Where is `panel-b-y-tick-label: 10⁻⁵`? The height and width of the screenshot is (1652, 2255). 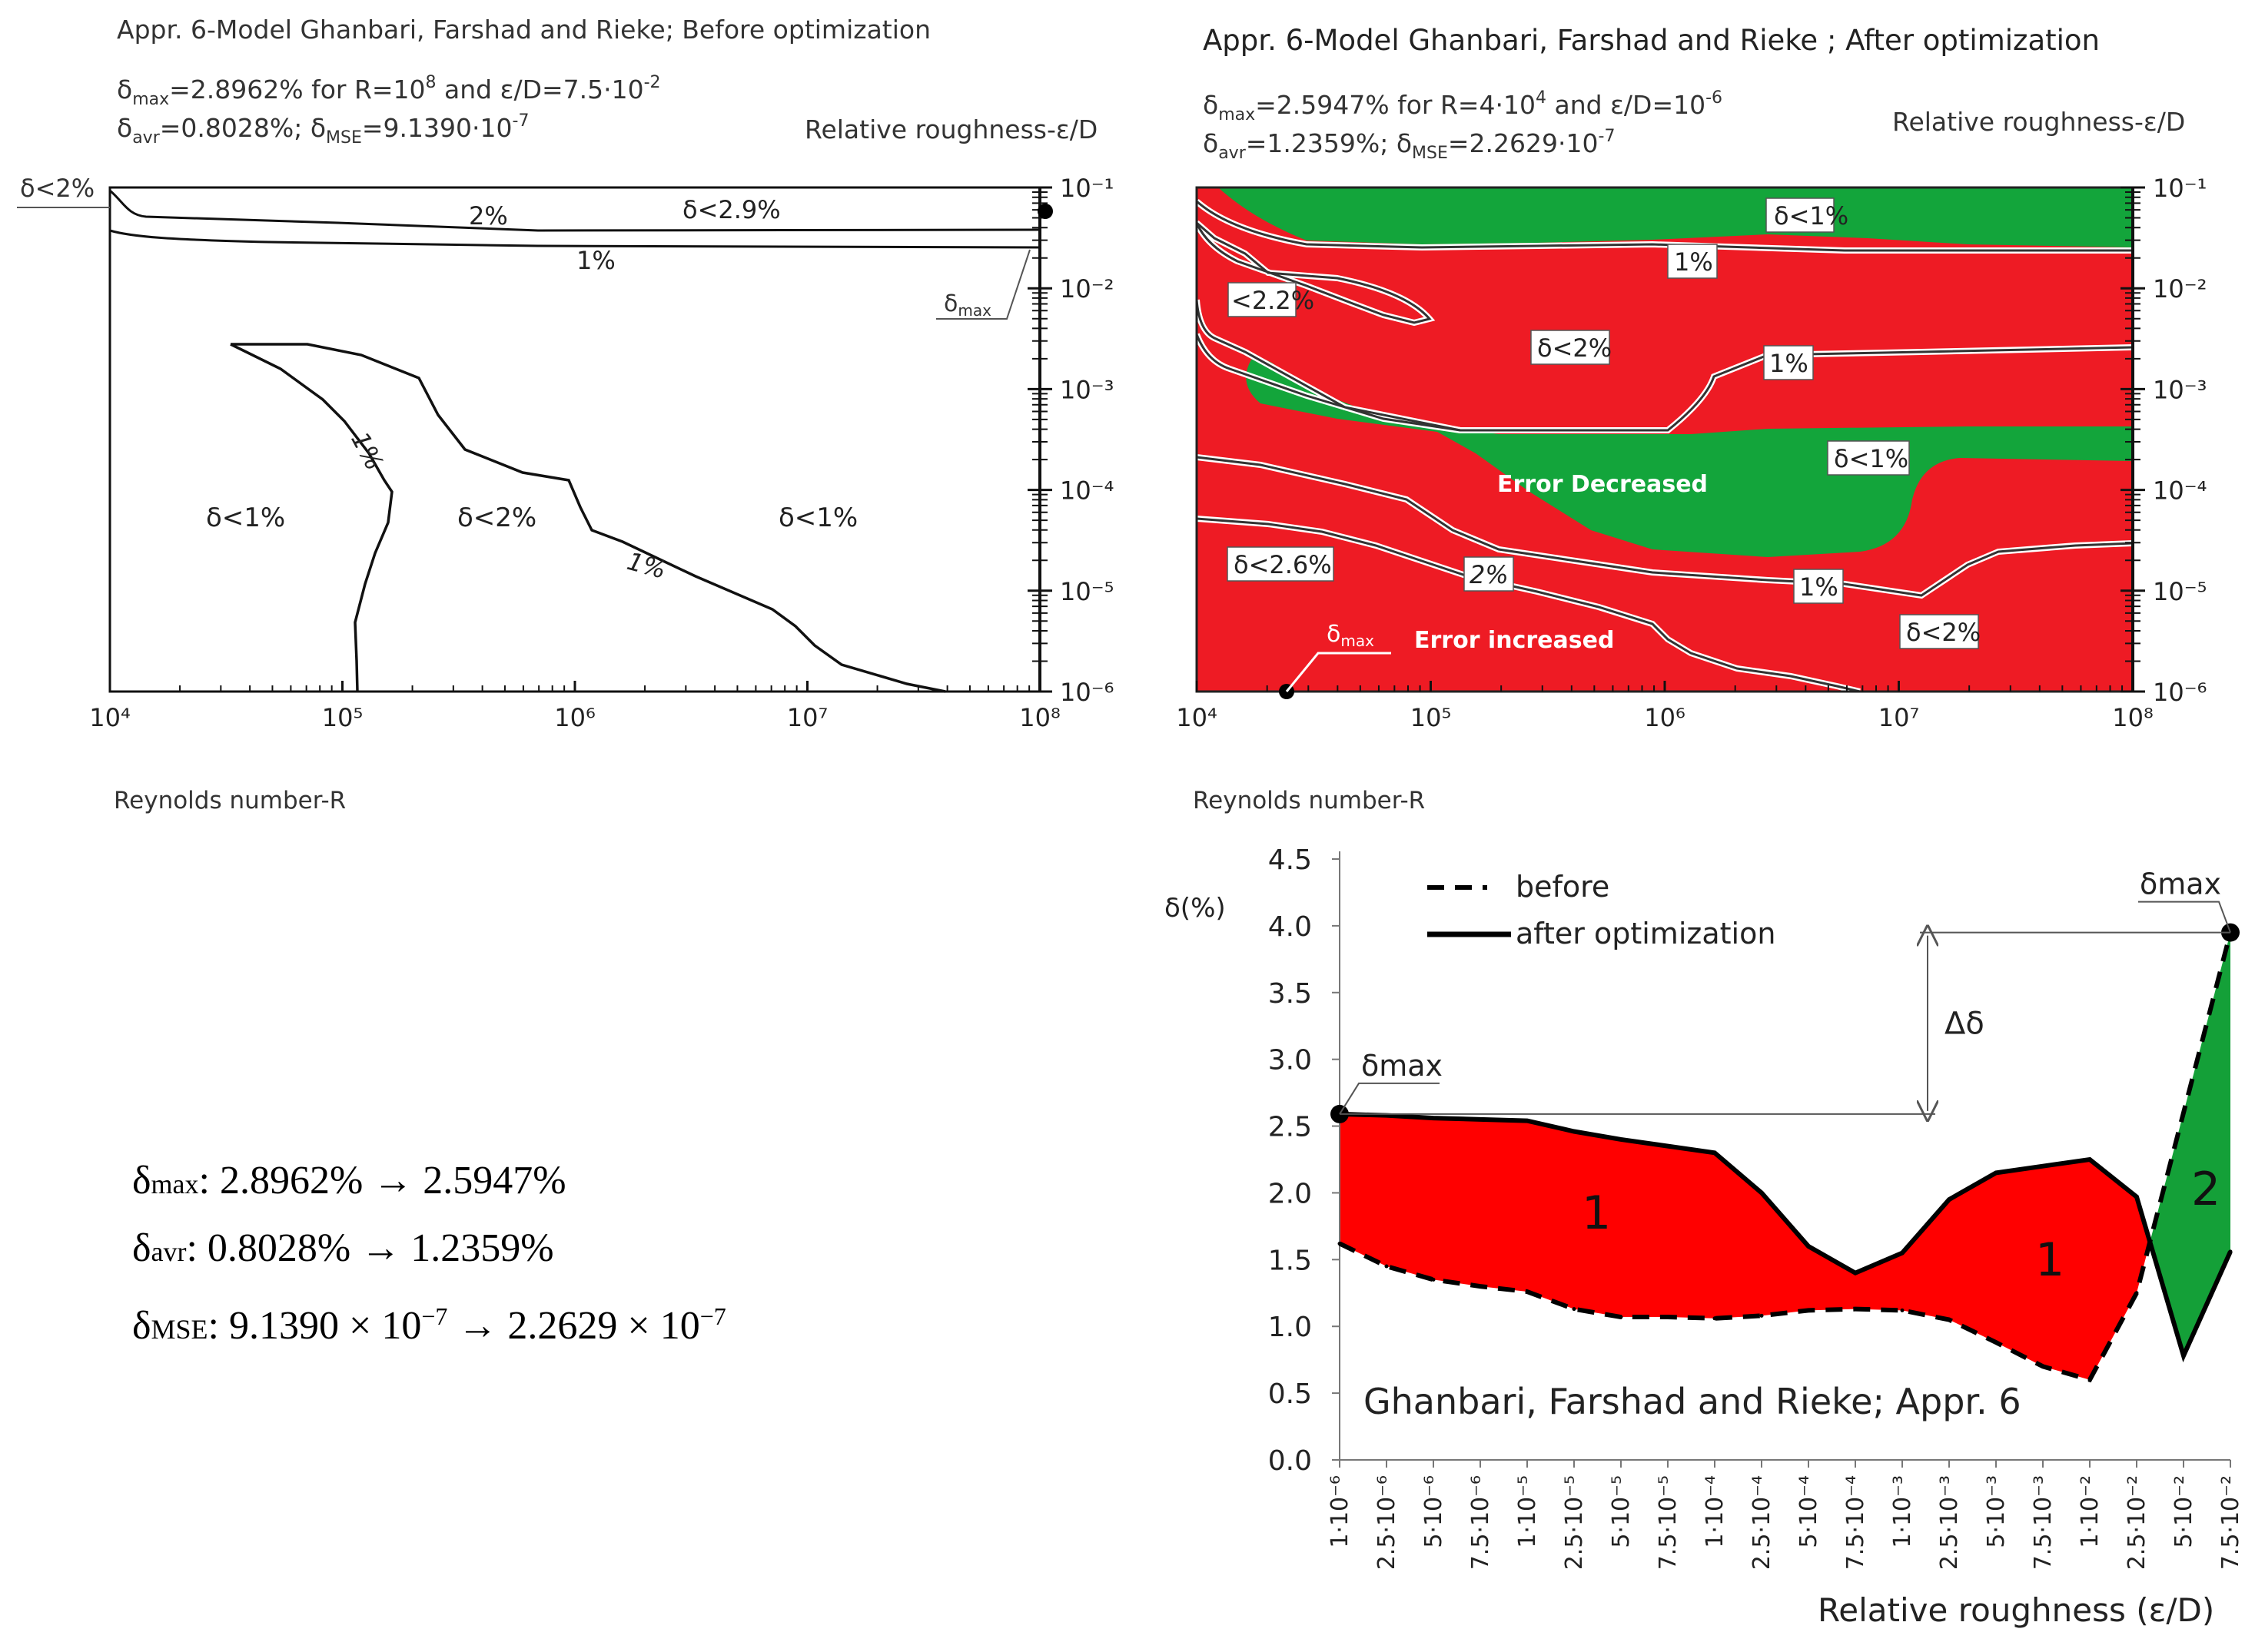
panel-b-y-tick-label: 10⁻⁵ is located at coordinates (2180, 591).